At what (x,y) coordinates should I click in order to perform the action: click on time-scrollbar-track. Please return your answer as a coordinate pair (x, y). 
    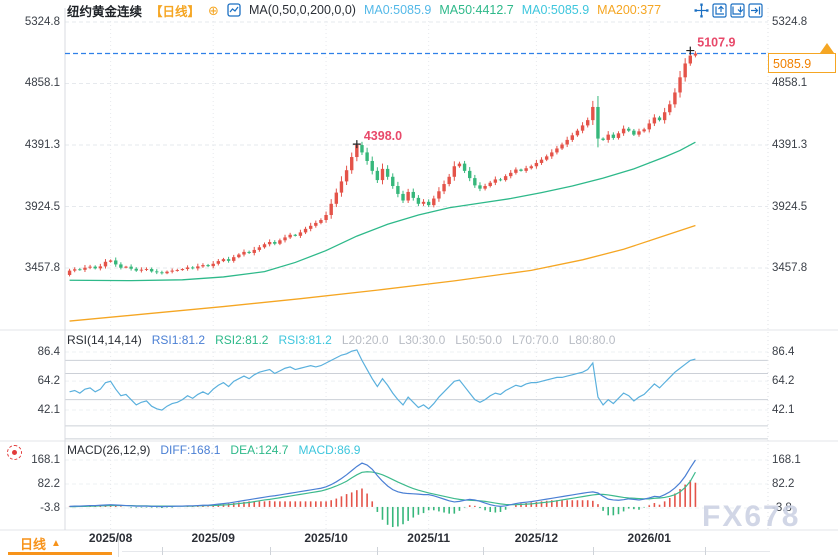
    Looking at the image, I should click on (446, 551).